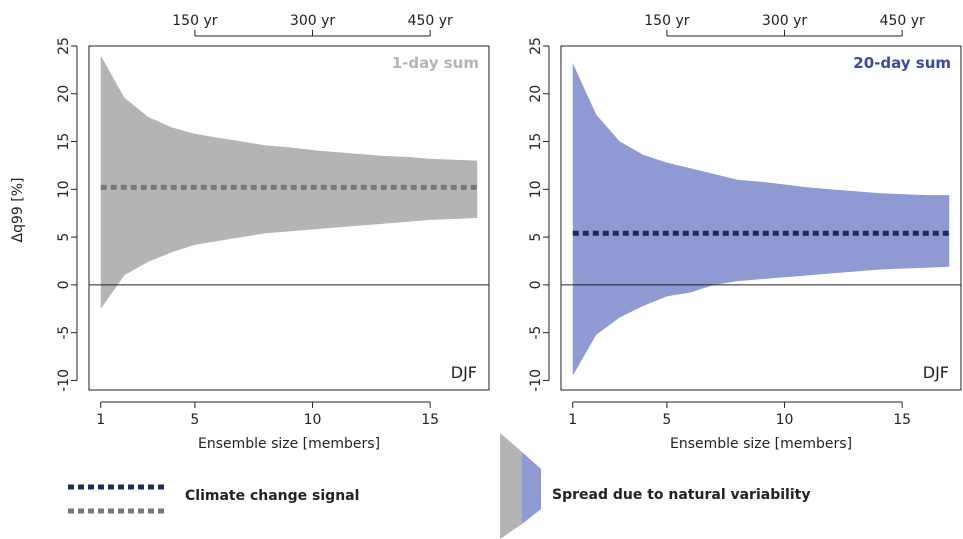  I want to click on panel-title: 1-day sum, so click(435, 63).